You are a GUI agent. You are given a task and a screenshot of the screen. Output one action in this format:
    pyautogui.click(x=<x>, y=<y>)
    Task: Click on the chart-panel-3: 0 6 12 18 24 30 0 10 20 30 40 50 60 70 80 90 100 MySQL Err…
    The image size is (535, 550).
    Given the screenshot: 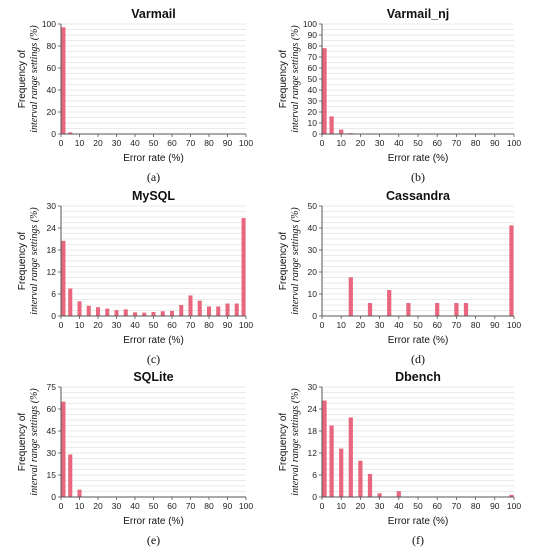 What is the action you would take?
    pyautogui.click(x=135, y=277)
    